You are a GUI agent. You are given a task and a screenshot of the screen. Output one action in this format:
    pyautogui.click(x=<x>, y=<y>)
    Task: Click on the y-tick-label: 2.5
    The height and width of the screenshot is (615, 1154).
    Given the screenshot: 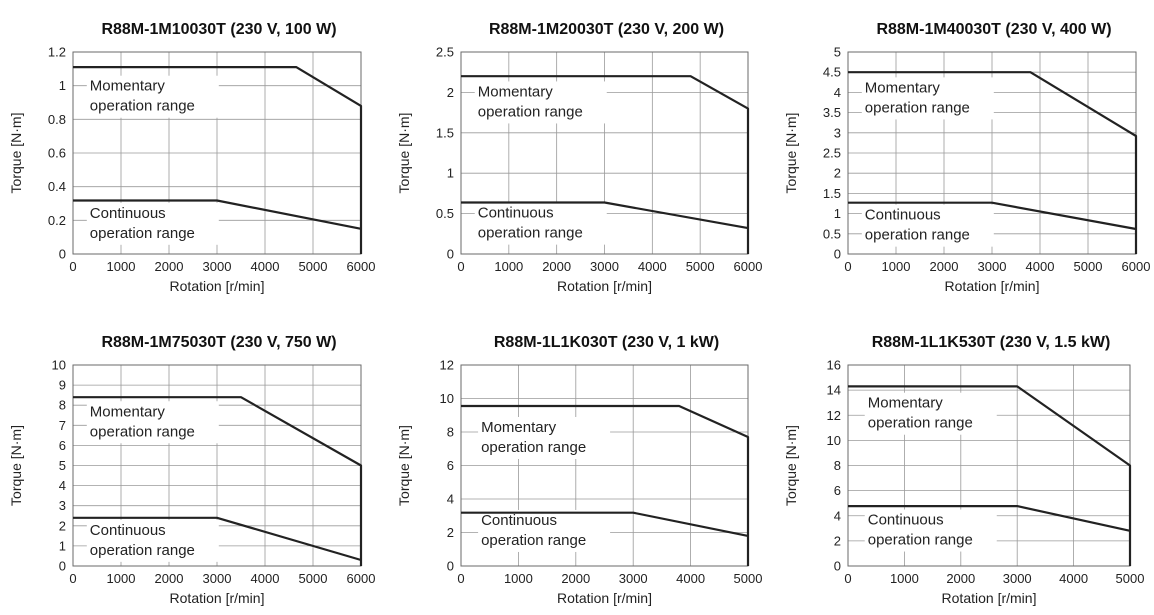 What is the action you would take?
    pyautogui.click(x=445, y=52)
    